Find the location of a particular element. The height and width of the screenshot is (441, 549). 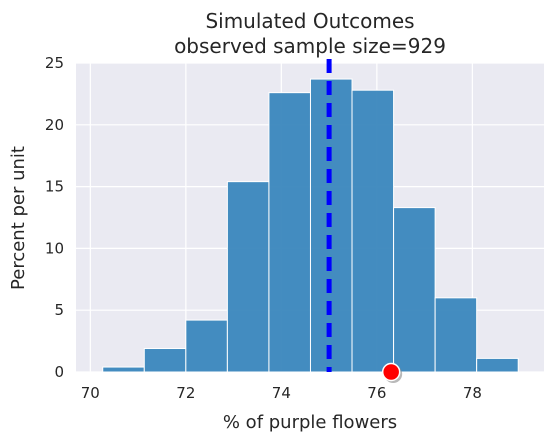

y-tick-label-0: 0 is located at coordinates (59, 372).